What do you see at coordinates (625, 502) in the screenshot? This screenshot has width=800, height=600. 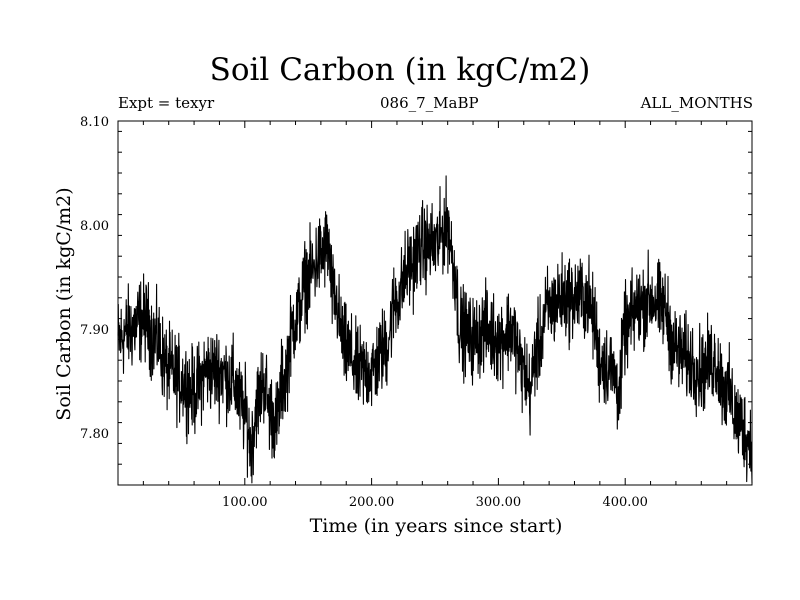 I see `x-tick-label: 400.00` at bounding box center [625, 502].